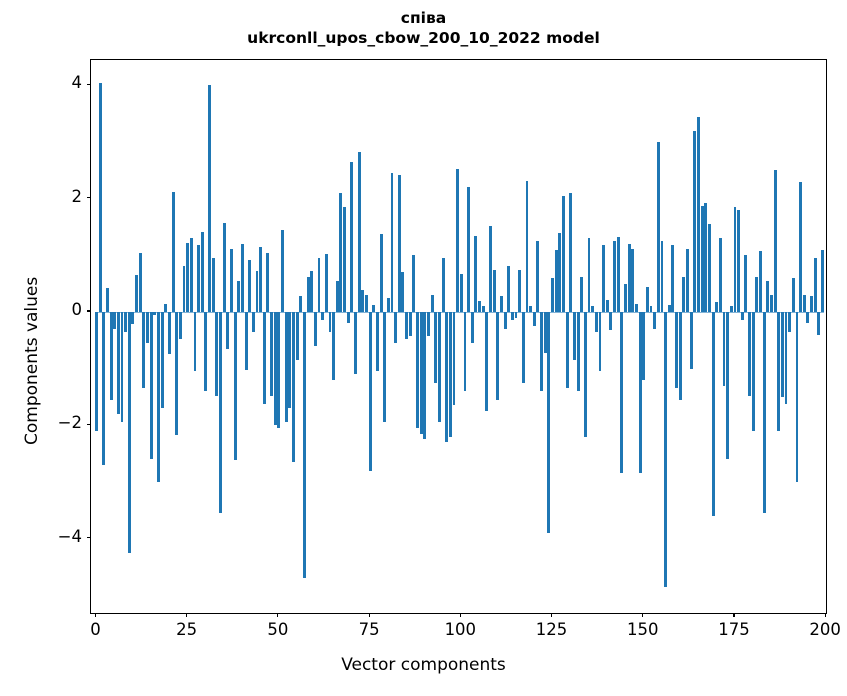 The width and height of the screenshot is (847, 696). What do you see at coordinates (643, 629) in the screenshot?
I see `x-tick-label: 150` at bounding box center [643, 629].